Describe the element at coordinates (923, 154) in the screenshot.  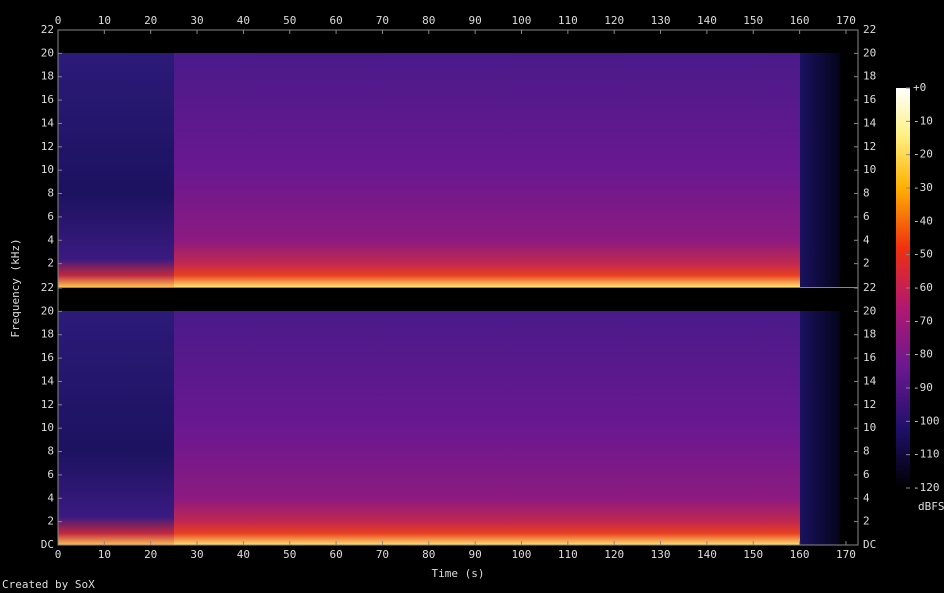
I see `colorbar-tick-label: -20` at that location.